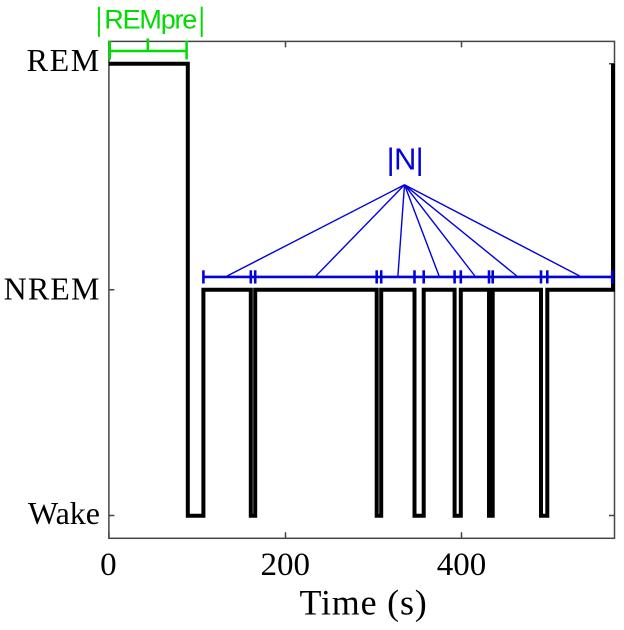 The image size is (624, 630). What do you see at coordinates (108, 565) in the screenshot?
I see `svg-text: 0` at bounding box center [108, 565].